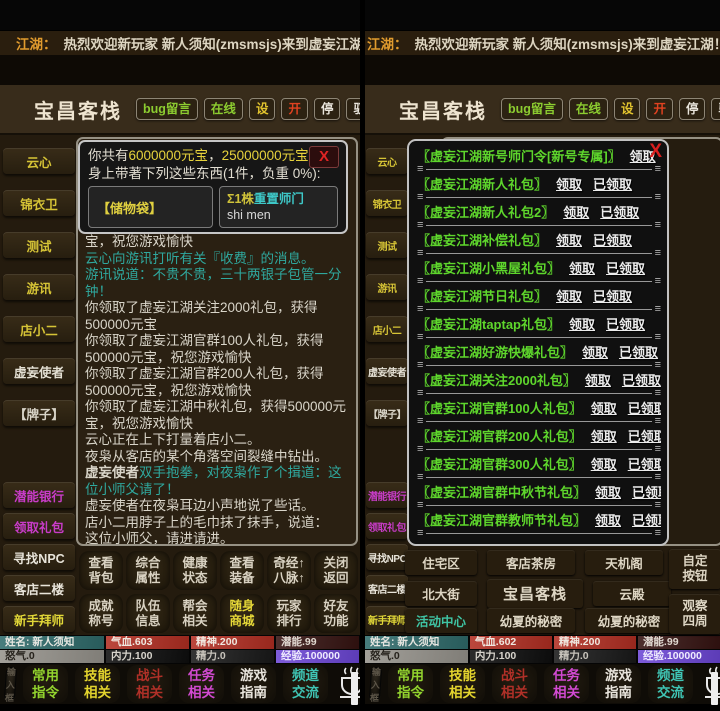 Image resolution: width=720 pixels, height=711 pixels. I want to click on sidebar-item: 店小二, so click(387, 329).